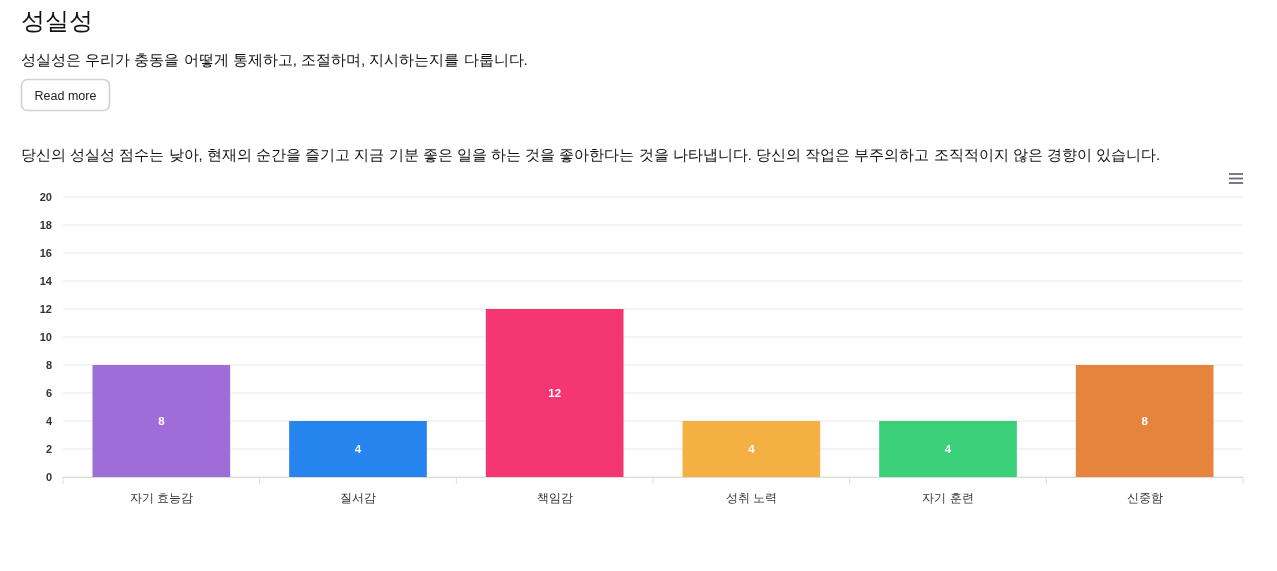  What do you see at coordinates (45, 225) in the screenshot?
I see `y-tick-label: 18` at bounding box center [45, 225].